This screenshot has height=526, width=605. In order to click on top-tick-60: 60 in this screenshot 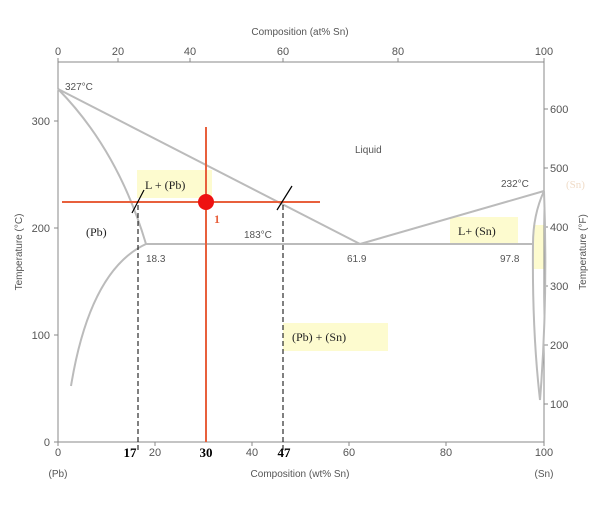, I will do `click(283, 52)`.